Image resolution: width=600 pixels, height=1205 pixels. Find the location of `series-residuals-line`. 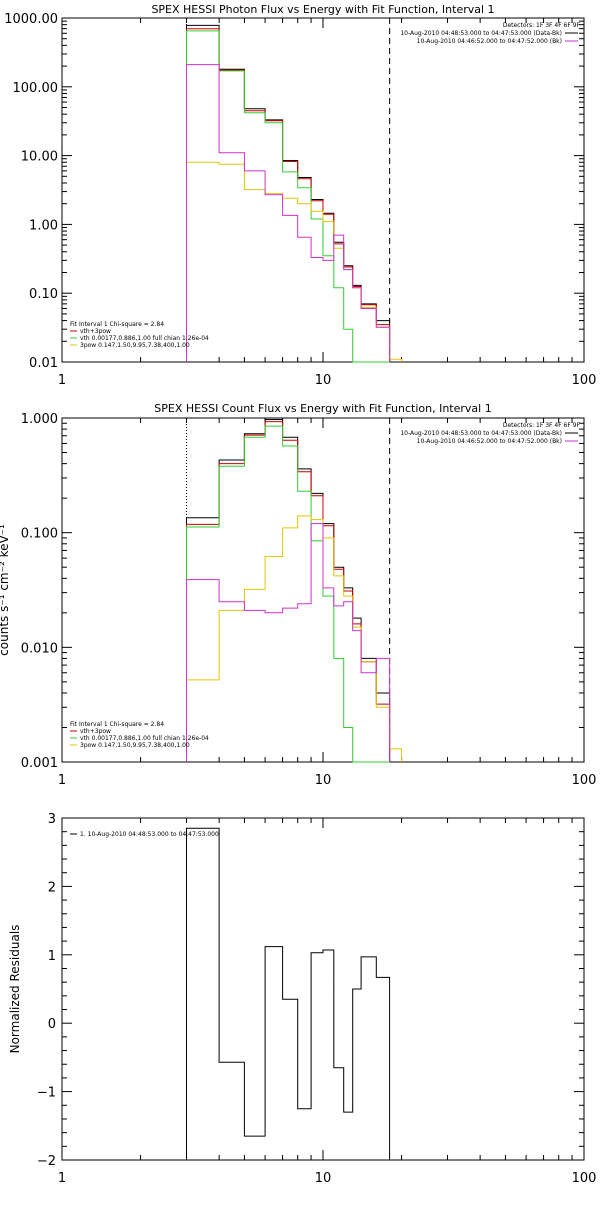

series-residuals-line is located at coordinates (288, 993).